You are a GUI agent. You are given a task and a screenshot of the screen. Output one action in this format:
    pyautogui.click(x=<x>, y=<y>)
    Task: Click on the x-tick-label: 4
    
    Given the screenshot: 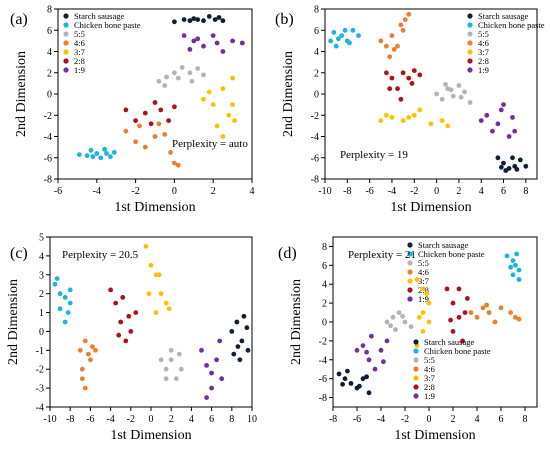 What is the action you would take?
    pyautogui.click(x=252, y=191)
    